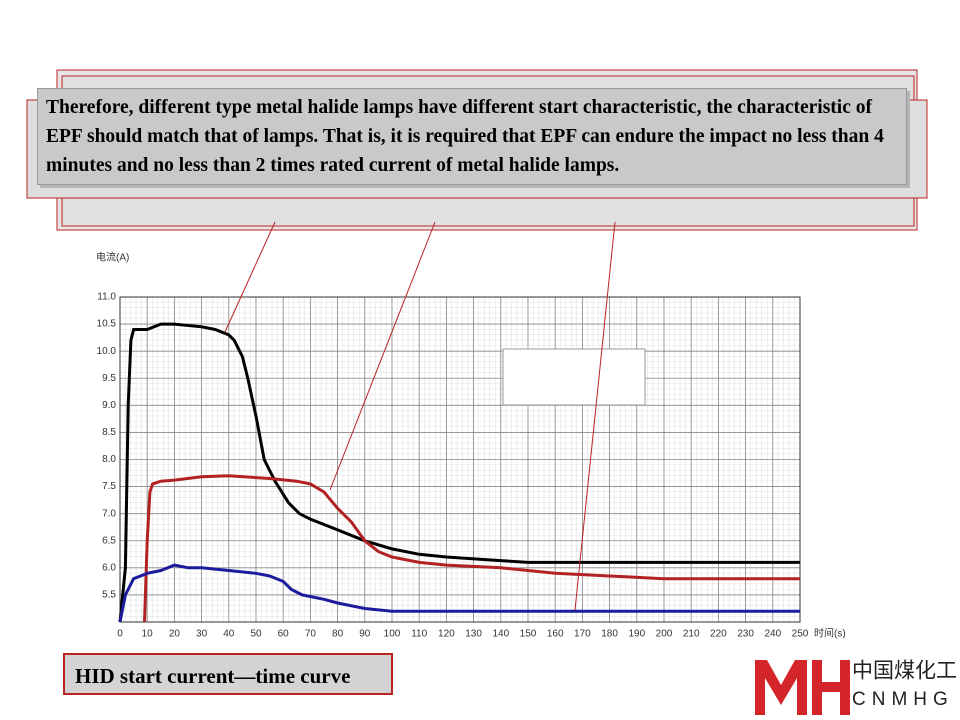 Image resolution: width=960 pixels, height=720 pixels. What do you see at coordinates (175, 634) in the screenshot?
I see `x-tick-label: 20` at bounding box center [175, 634].